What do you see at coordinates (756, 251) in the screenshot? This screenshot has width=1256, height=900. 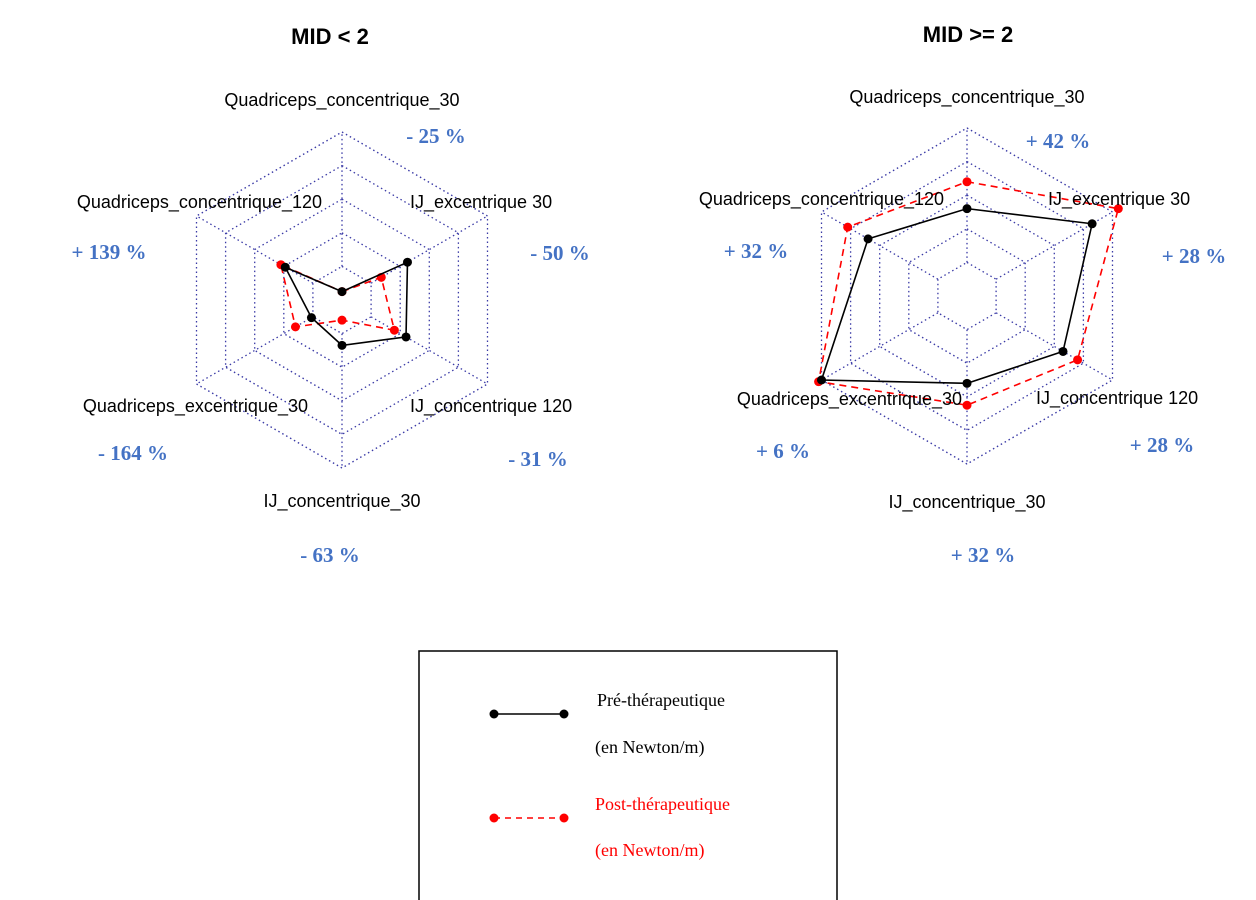 I see `change-label-quadriceps-concentrique-120: + 32 %` at bounding box center [756, 251].